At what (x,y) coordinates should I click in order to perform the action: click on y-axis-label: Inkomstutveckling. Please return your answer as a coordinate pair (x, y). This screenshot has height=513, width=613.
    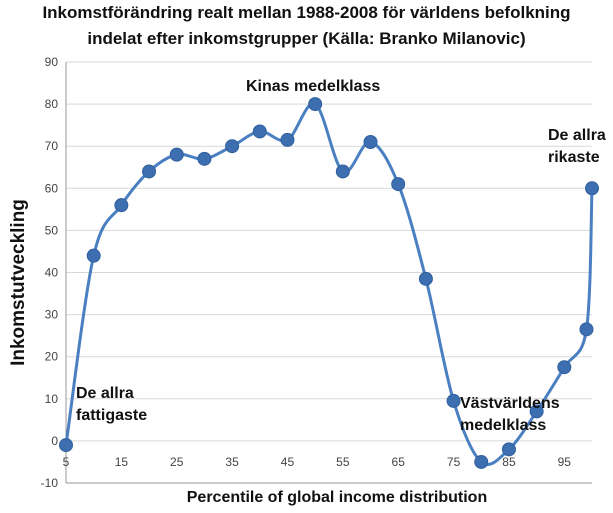
    Looking at the image, I should click on (18, 282).